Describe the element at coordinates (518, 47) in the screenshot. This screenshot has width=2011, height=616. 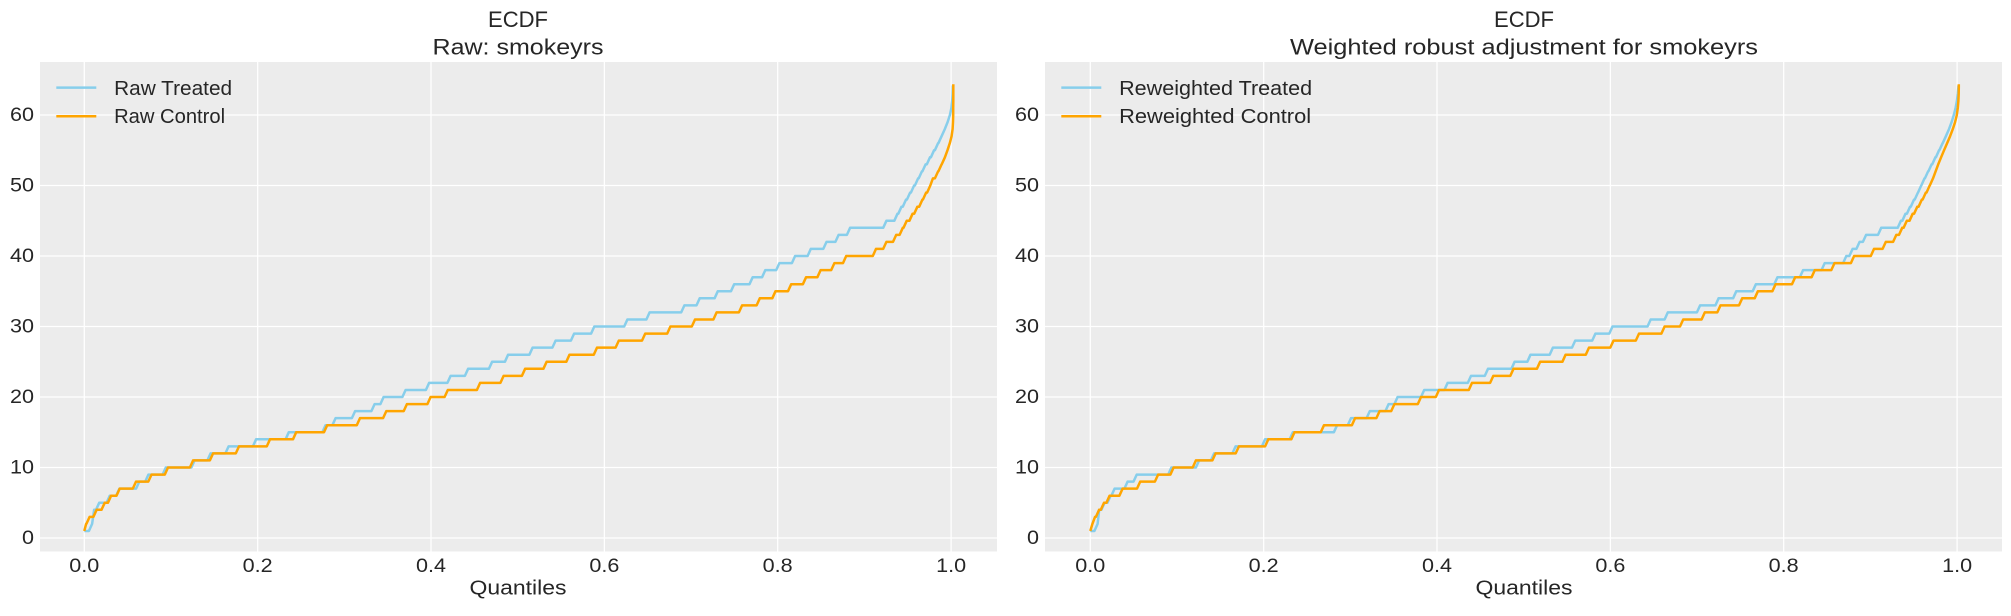
I see `svg-text: Raw: smokeyrs` at that location.